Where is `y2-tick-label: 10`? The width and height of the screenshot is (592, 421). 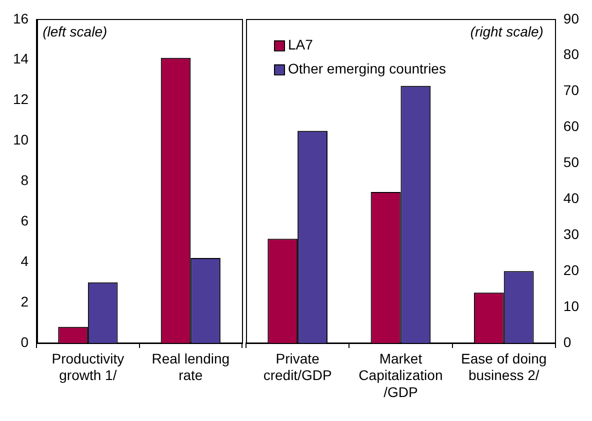 y2-tick-label: 10 is located at coordinates (571, 306).